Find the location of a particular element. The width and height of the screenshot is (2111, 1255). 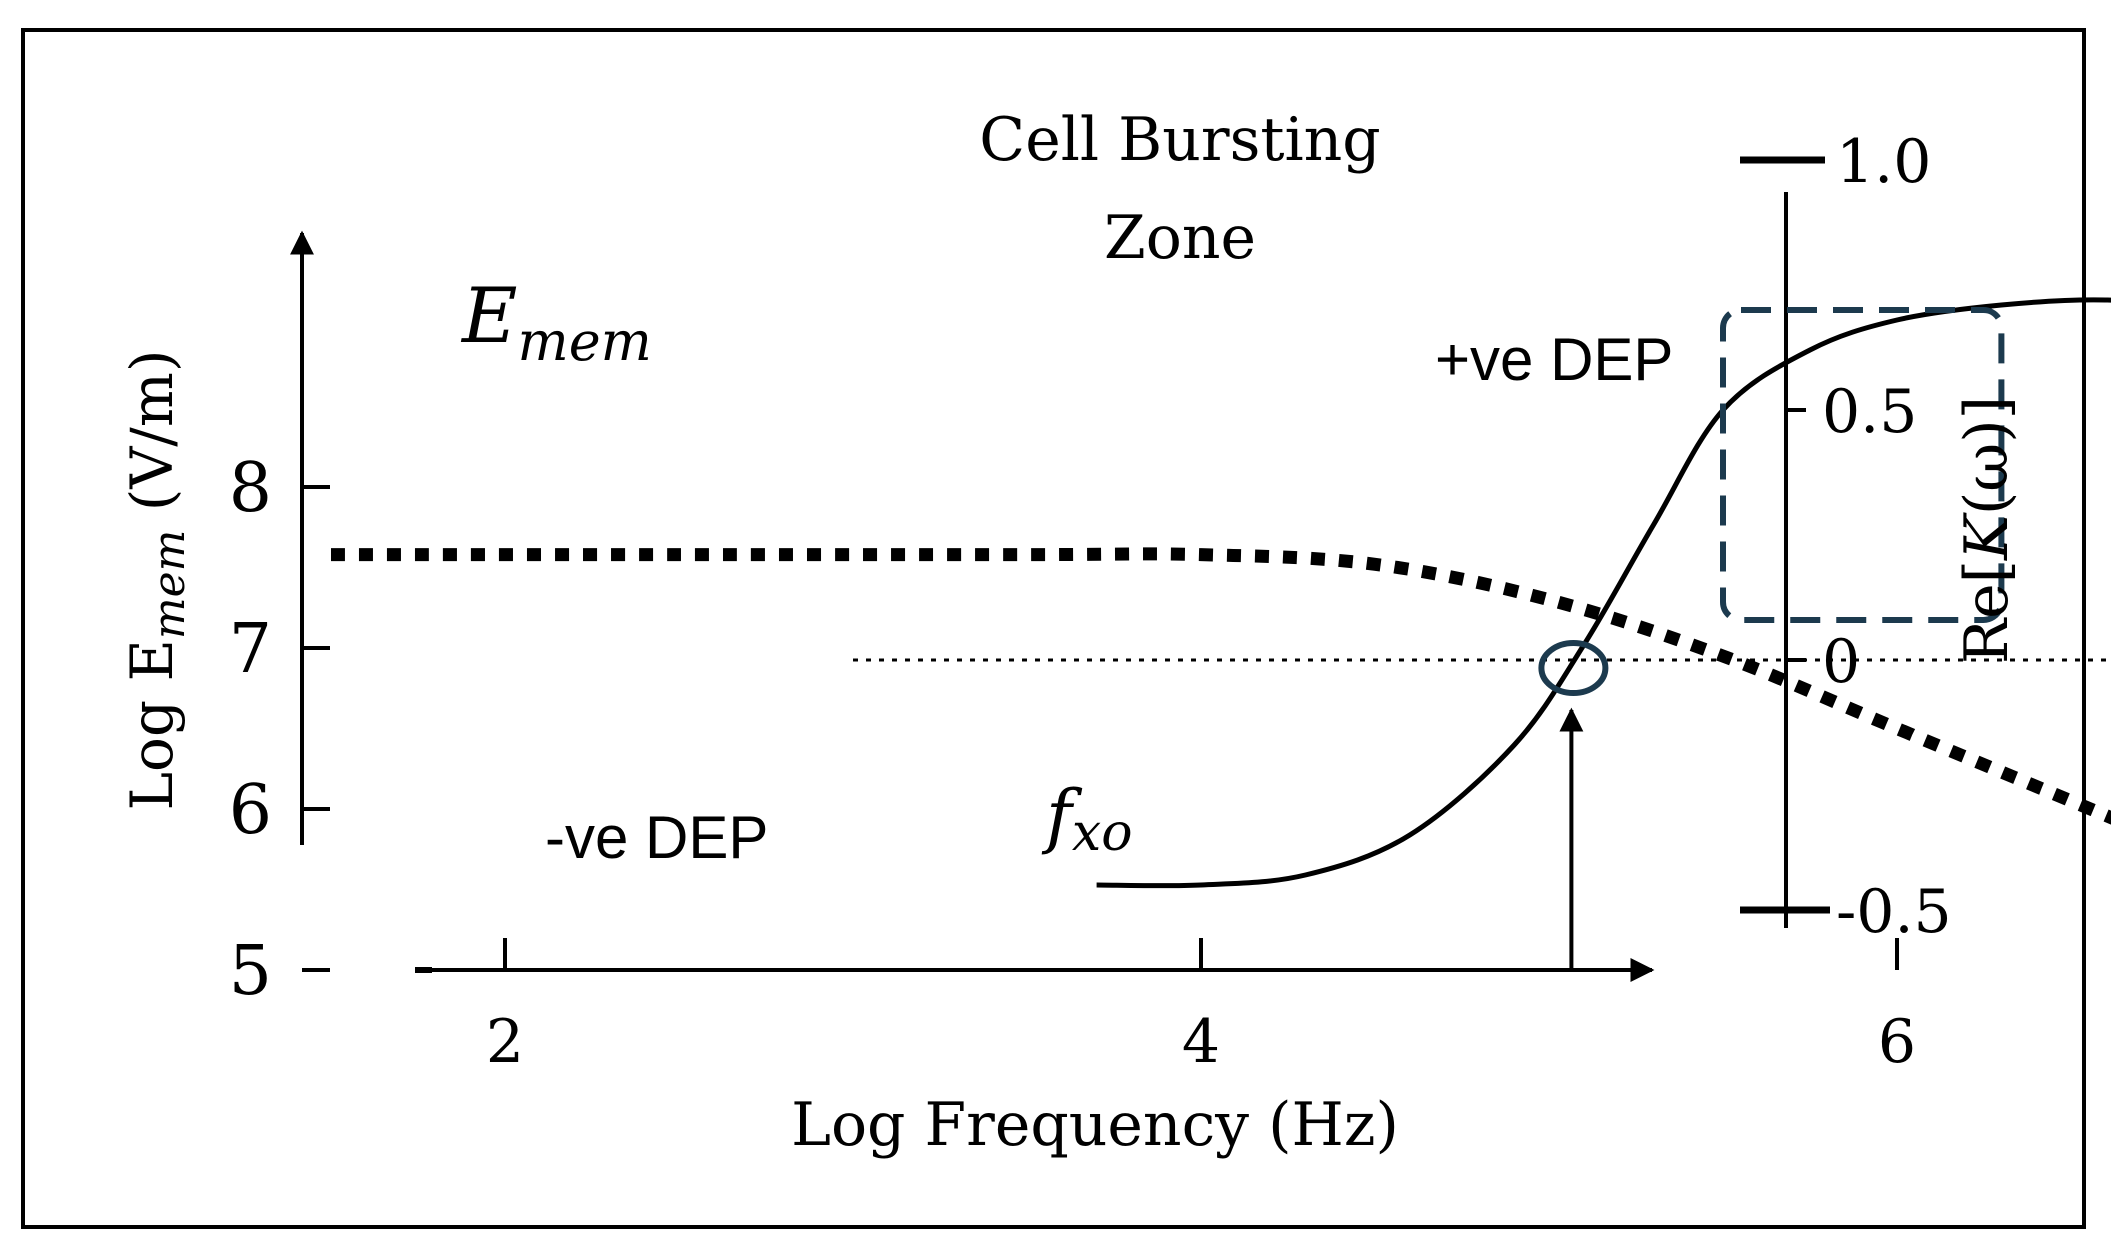

crossover-circle is located at coordinates (1573, 668).